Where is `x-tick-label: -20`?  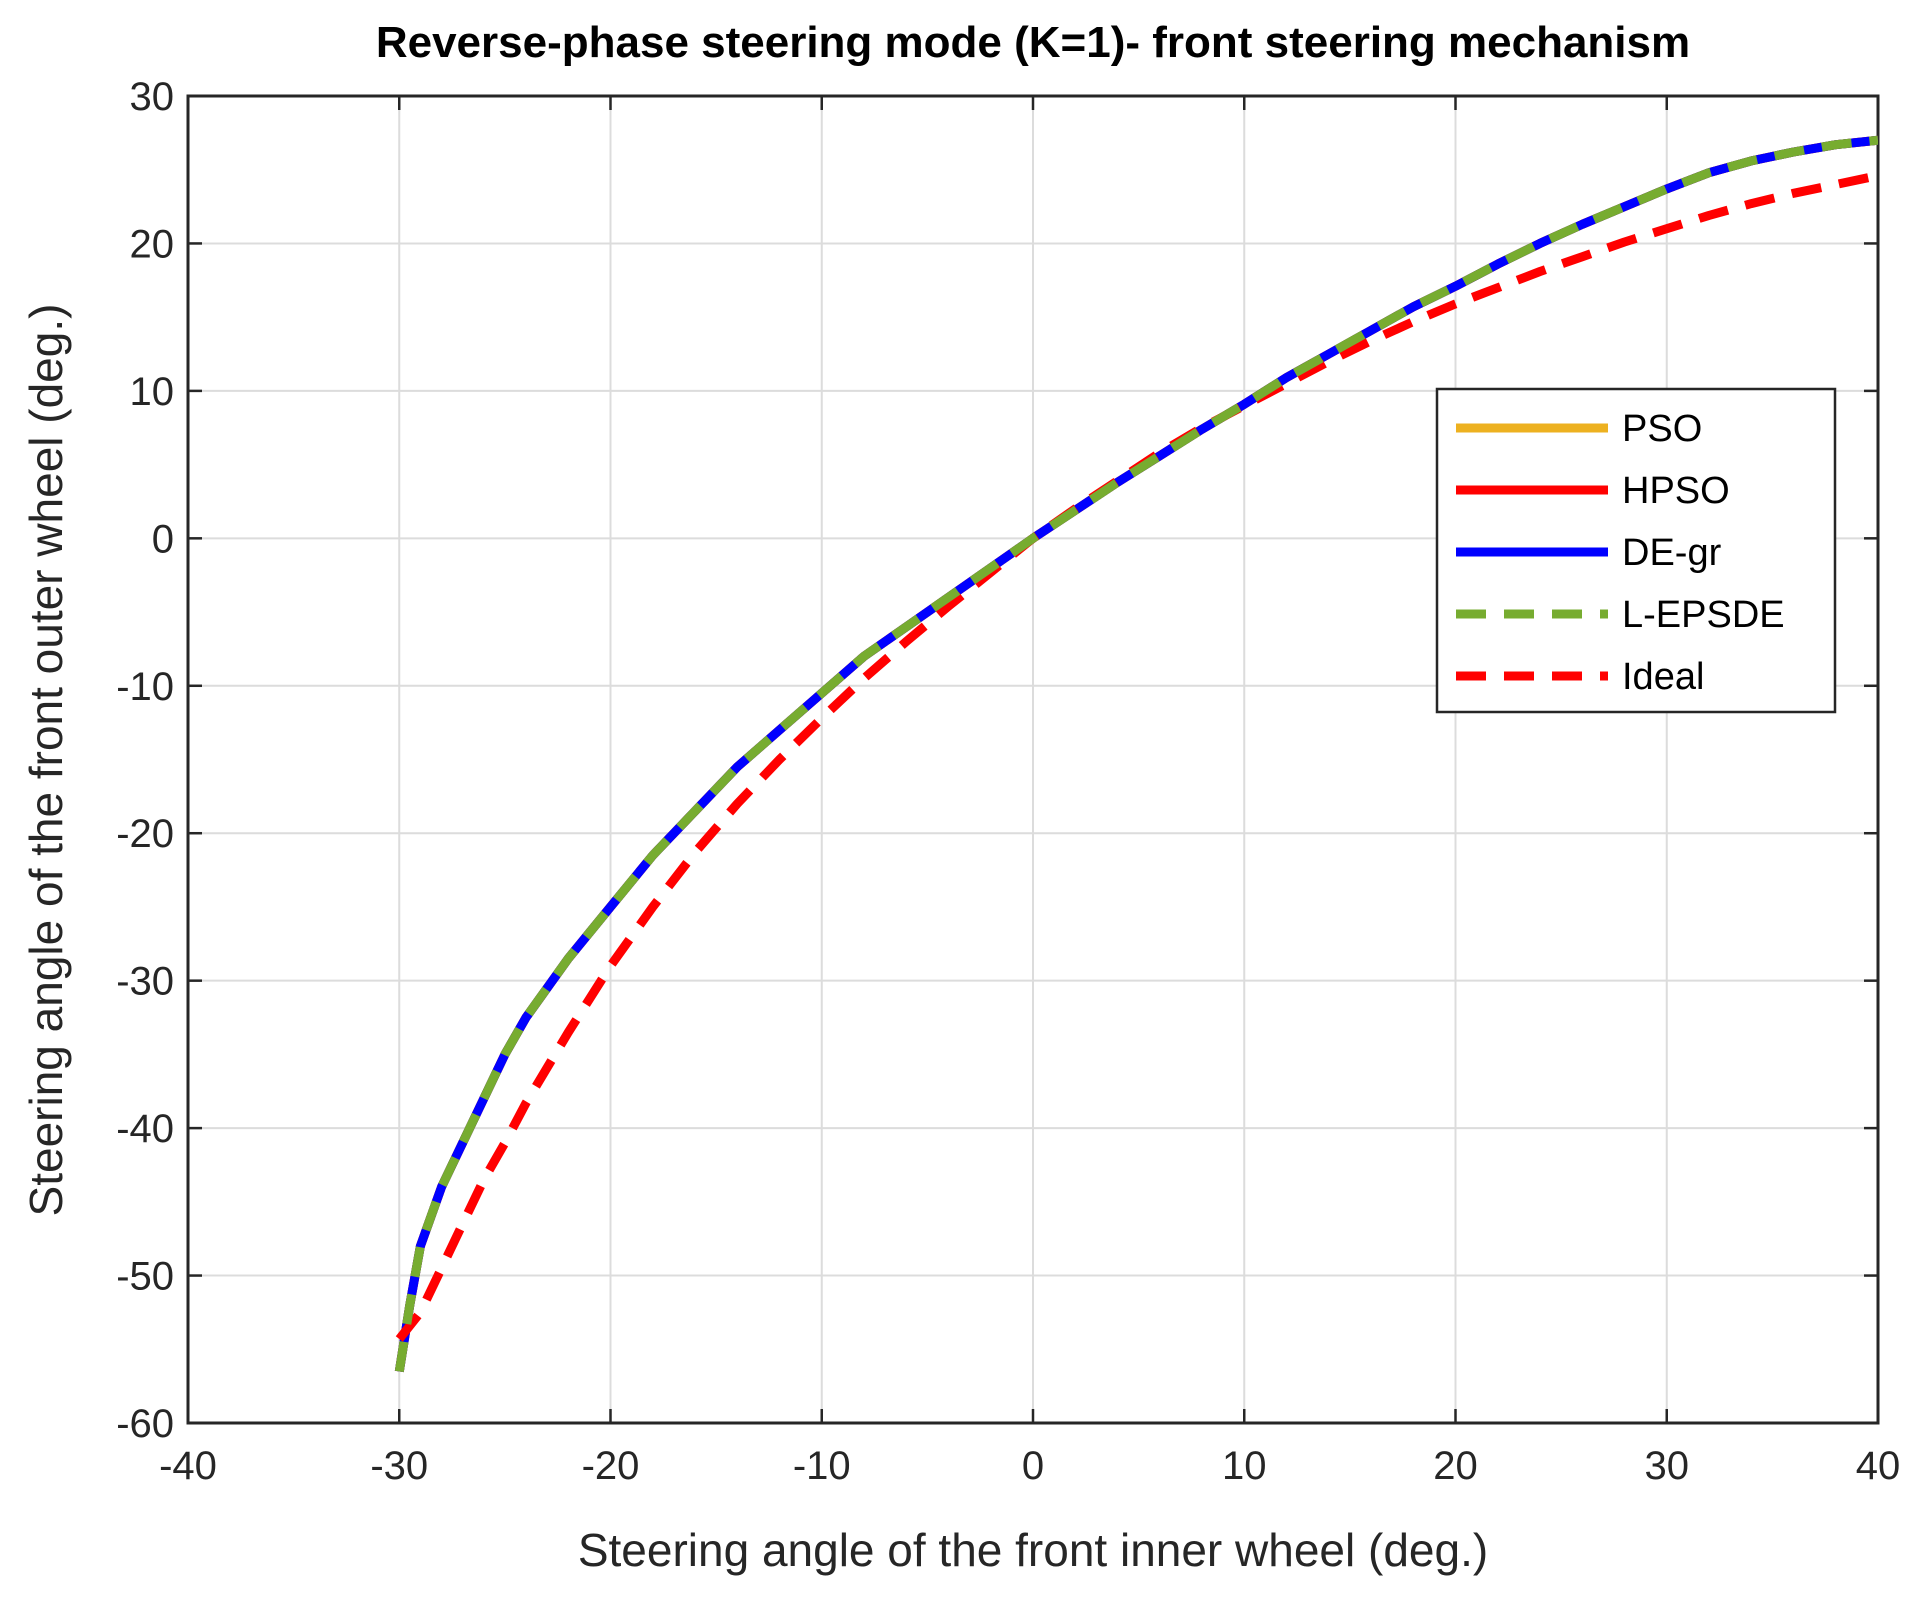
x-tick-label: -20 is located at coordinates (611, 1466).